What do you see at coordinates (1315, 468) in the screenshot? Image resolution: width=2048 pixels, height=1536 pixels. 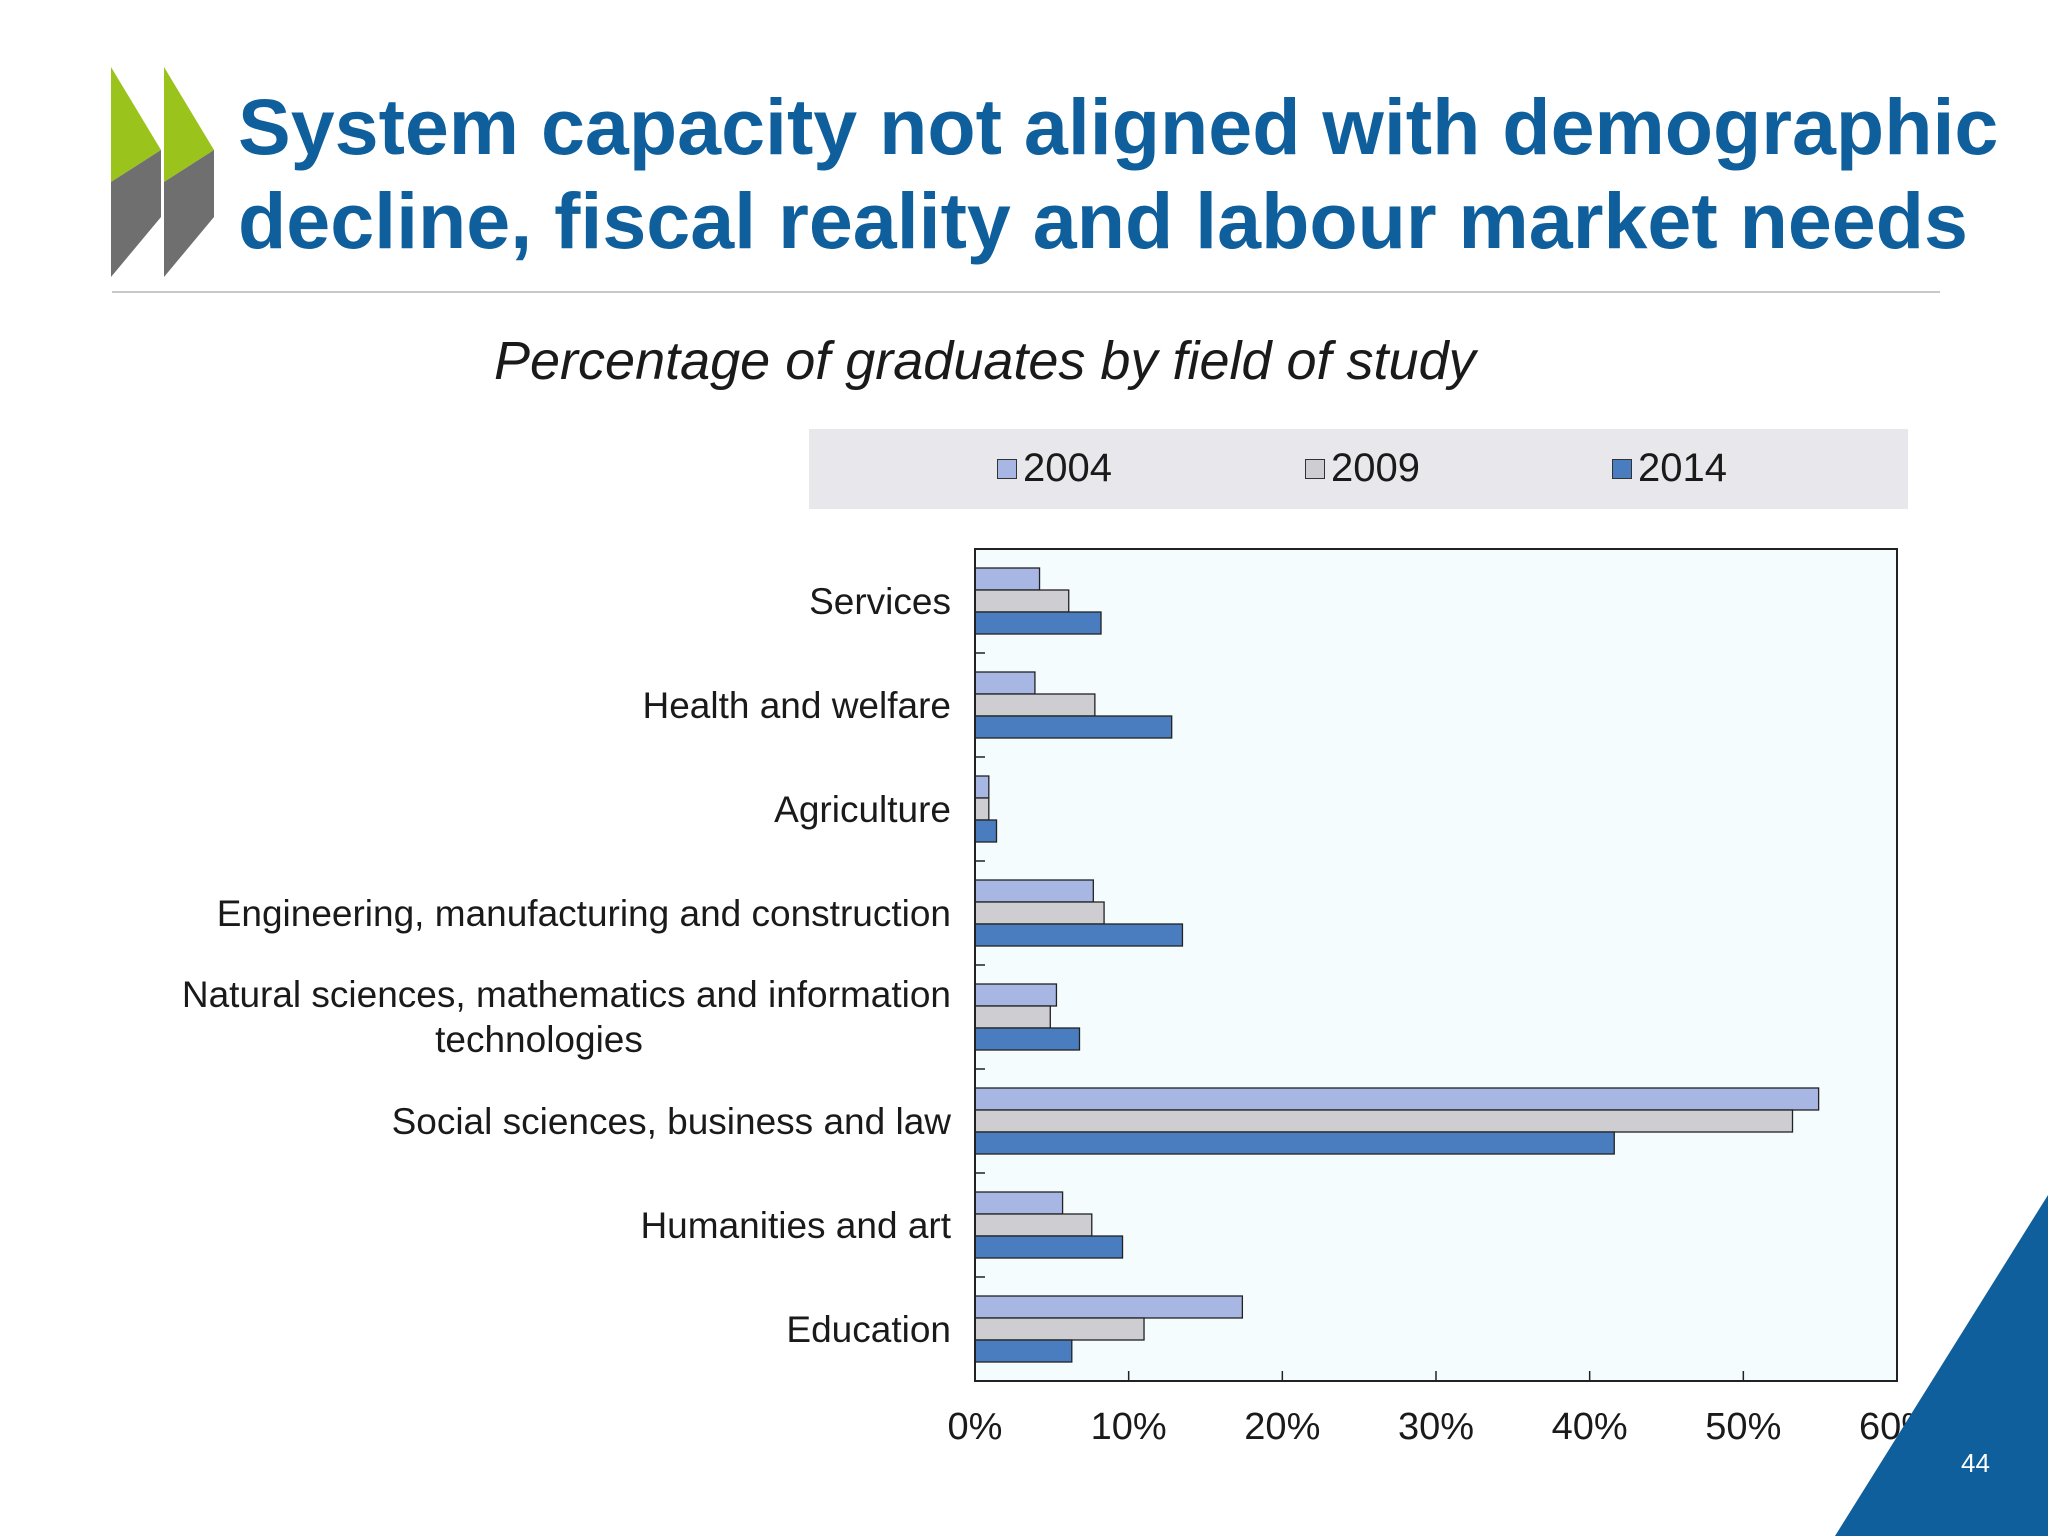 I see `legend-swatch-2009` at bounding box center [1315, 468].